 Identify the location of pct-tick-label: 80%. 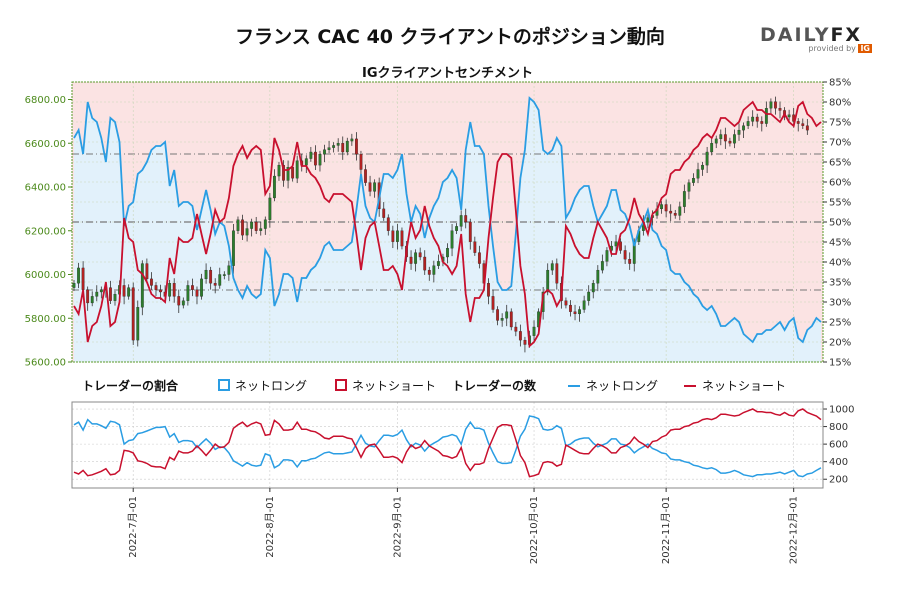
(840, 103).